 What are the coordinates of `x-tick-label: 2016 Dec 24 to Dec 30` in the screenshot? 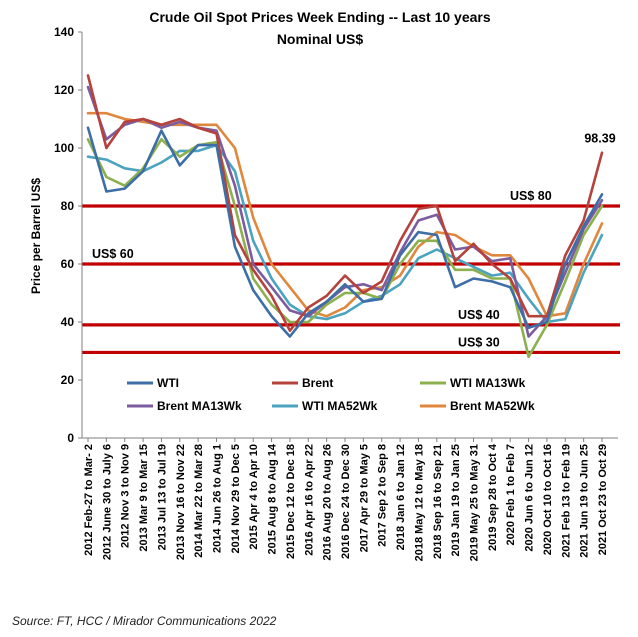 It's located at (346, 501).